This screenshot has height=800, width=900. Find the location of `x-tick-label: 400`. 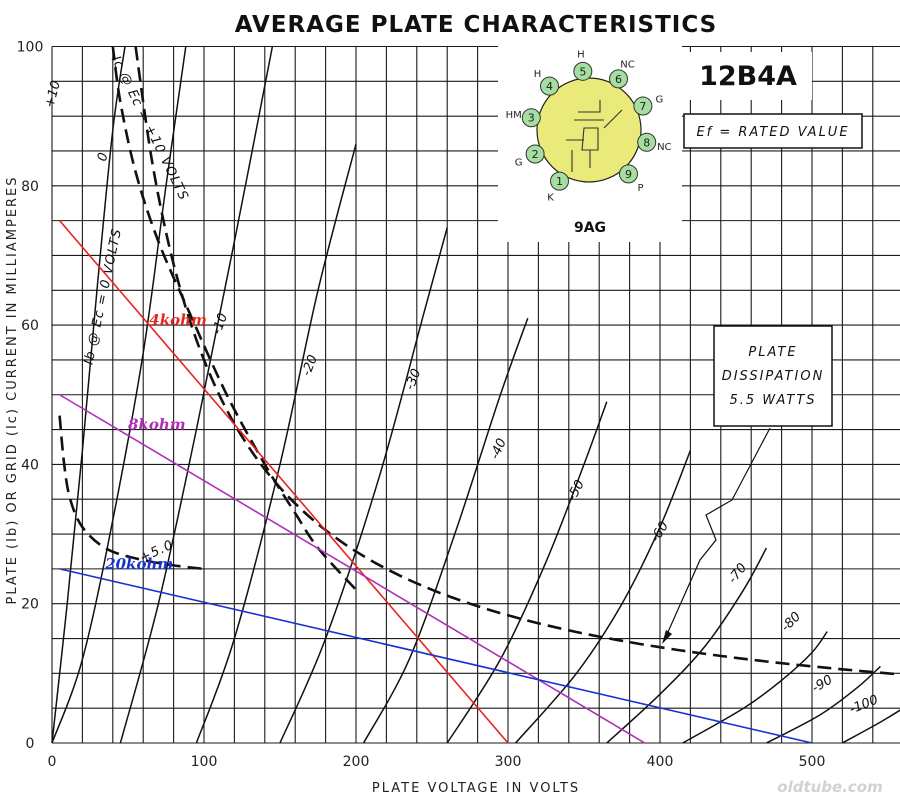

x-tick-label: 400 is located at coordinates (660, 762).